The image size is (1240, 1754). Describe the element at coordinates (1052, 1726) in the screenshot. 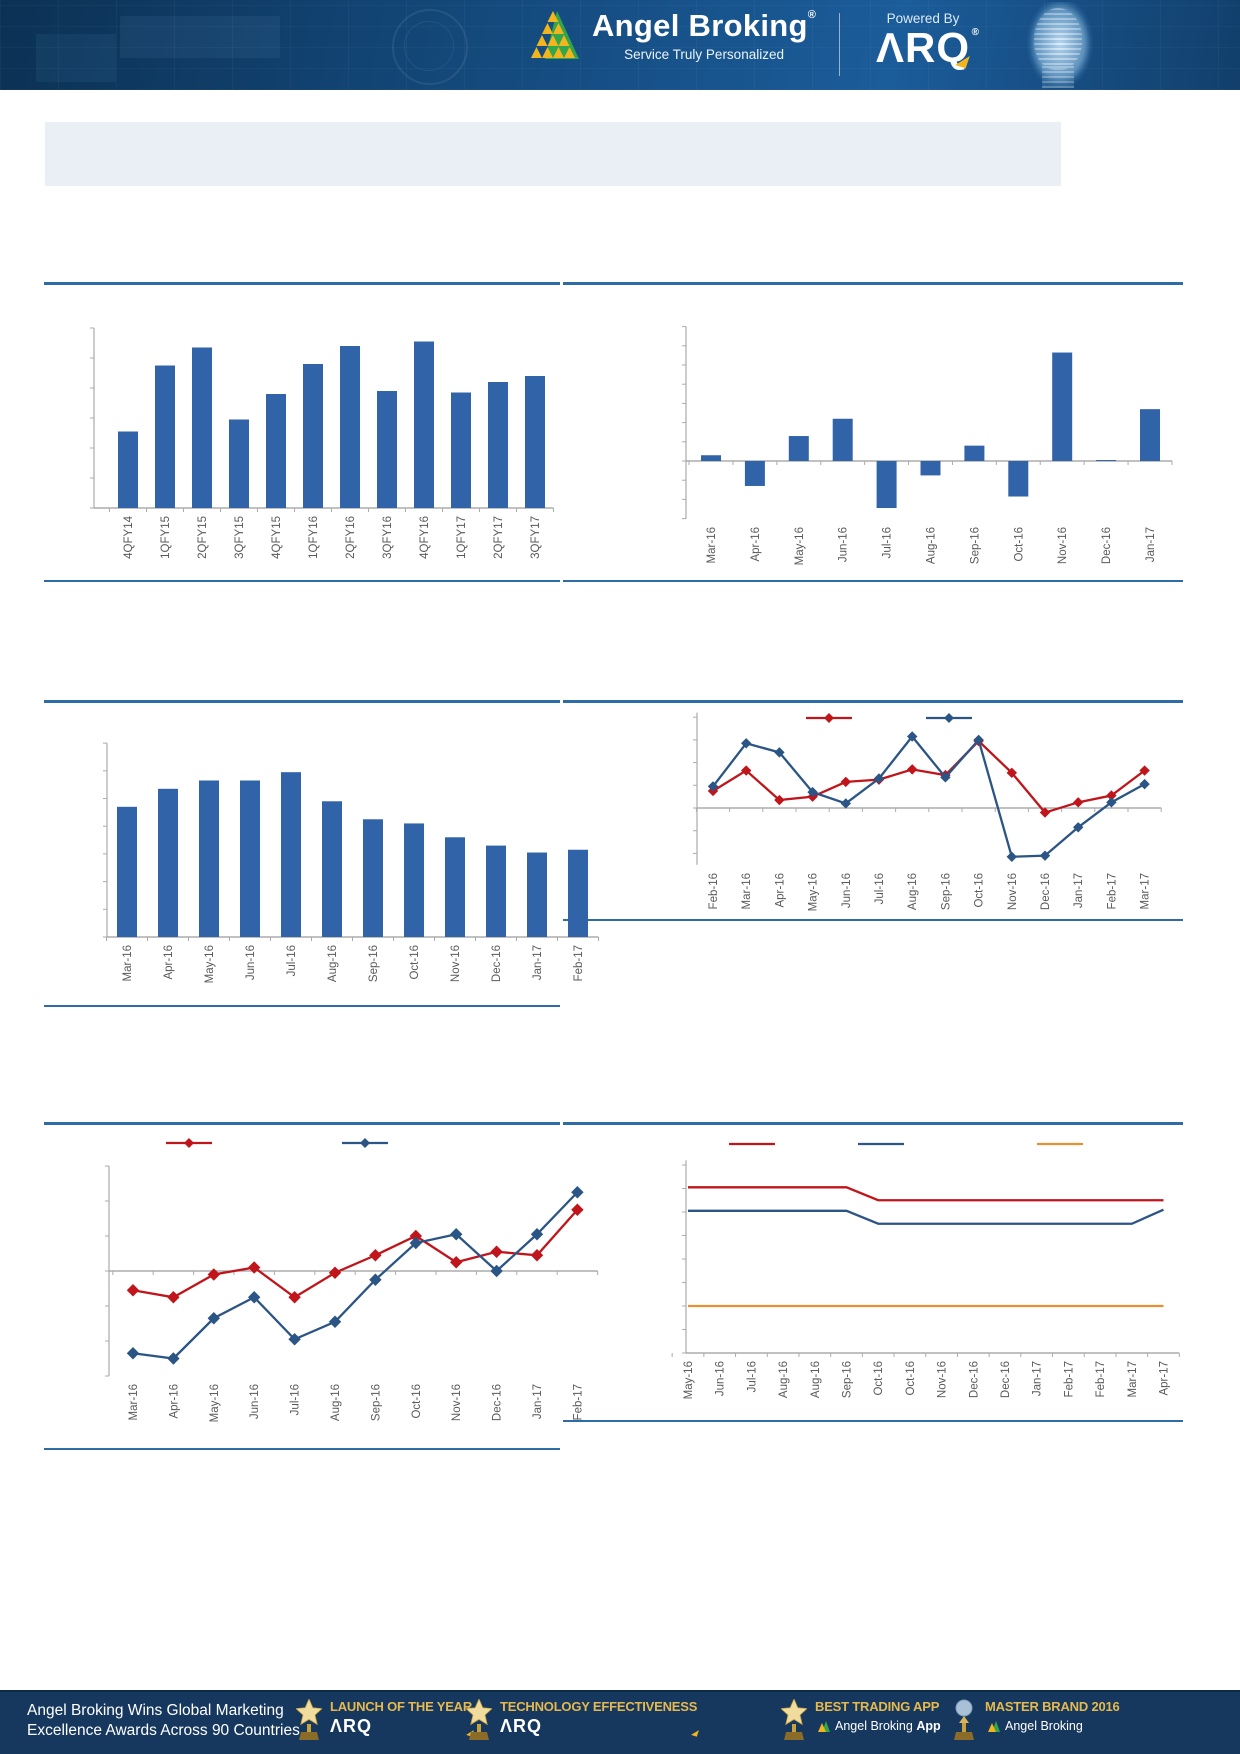

I see `award-brand-line: Angel Broking` at that location.